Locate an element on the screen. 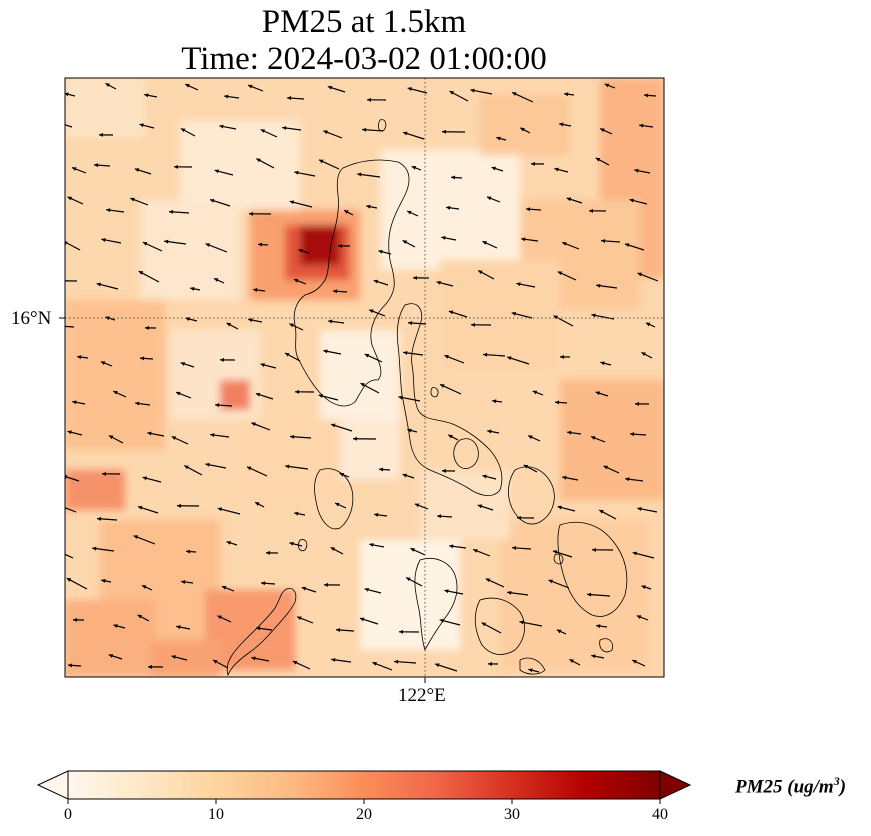 The image size is (871, 836). colorbar-tick-label: 30 is located at coordinates (512, 814).